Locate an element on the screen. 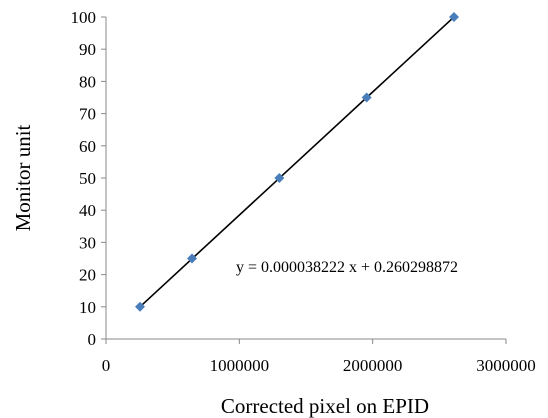 The width and height of the screenshot is (548, 418). x-tick-label: 0 is located at coordinates (106, 365).